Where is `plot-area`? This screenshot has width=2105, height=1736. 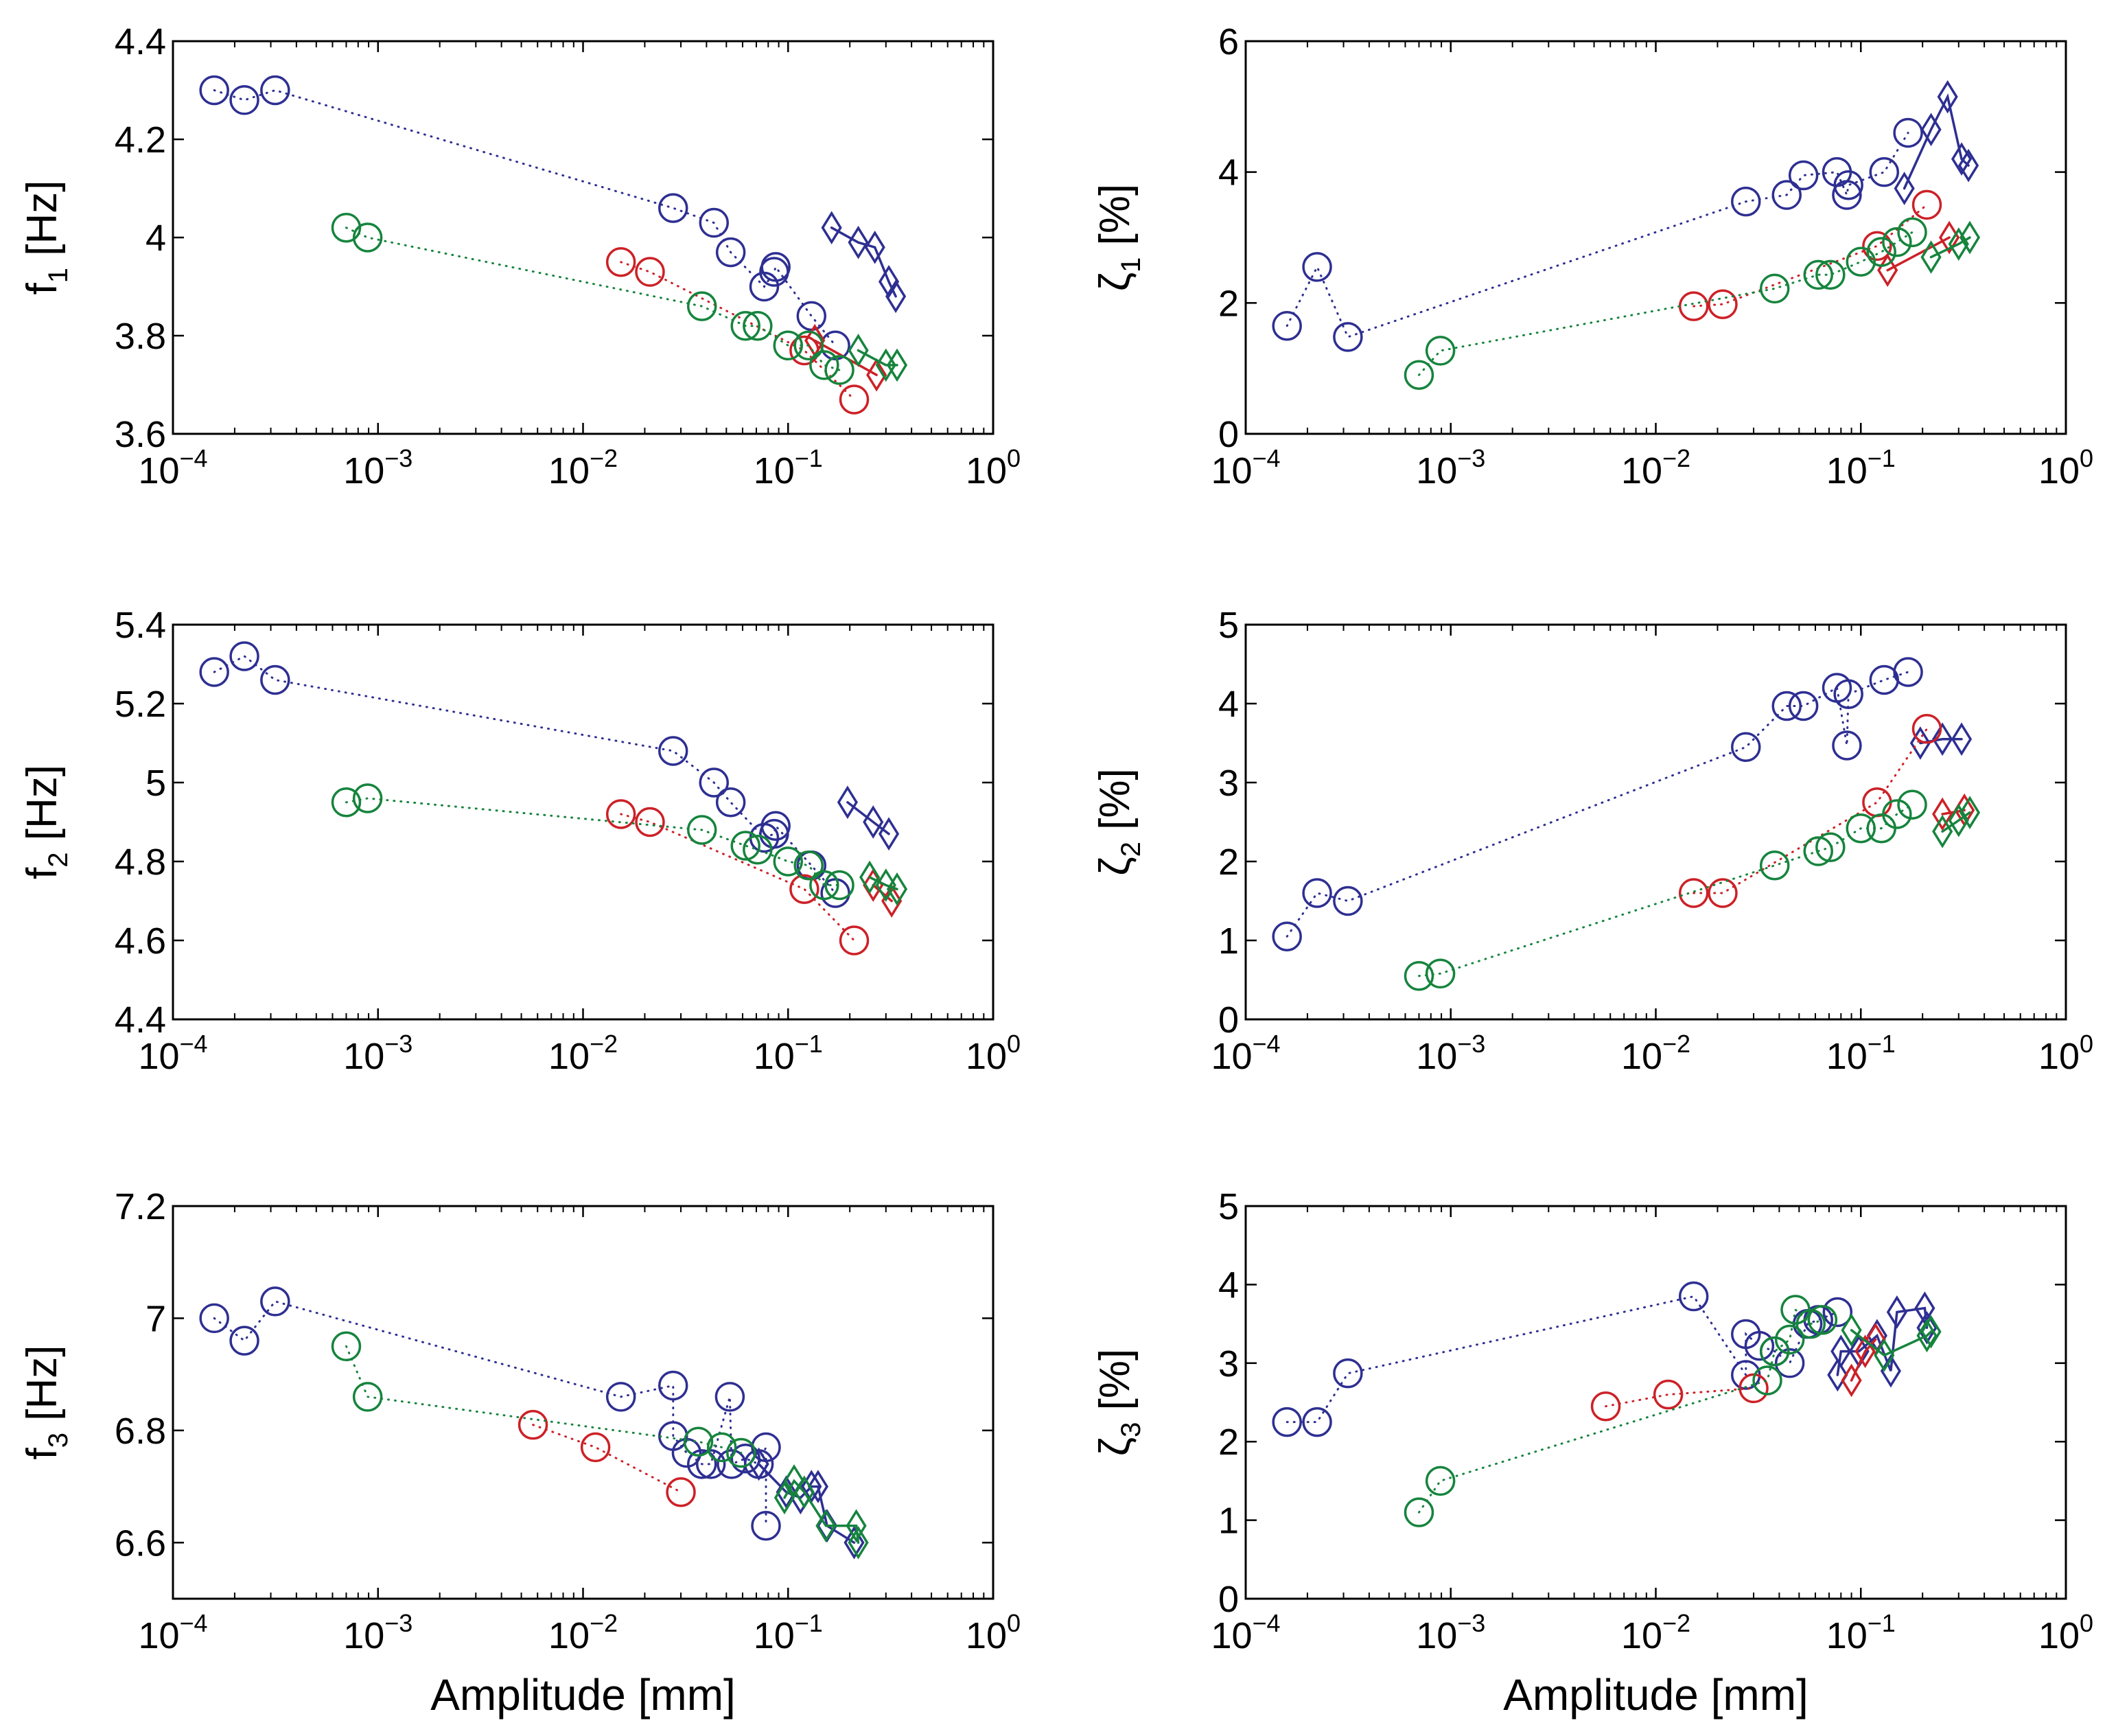
plot-area is located at coordinates (1607, 1404).